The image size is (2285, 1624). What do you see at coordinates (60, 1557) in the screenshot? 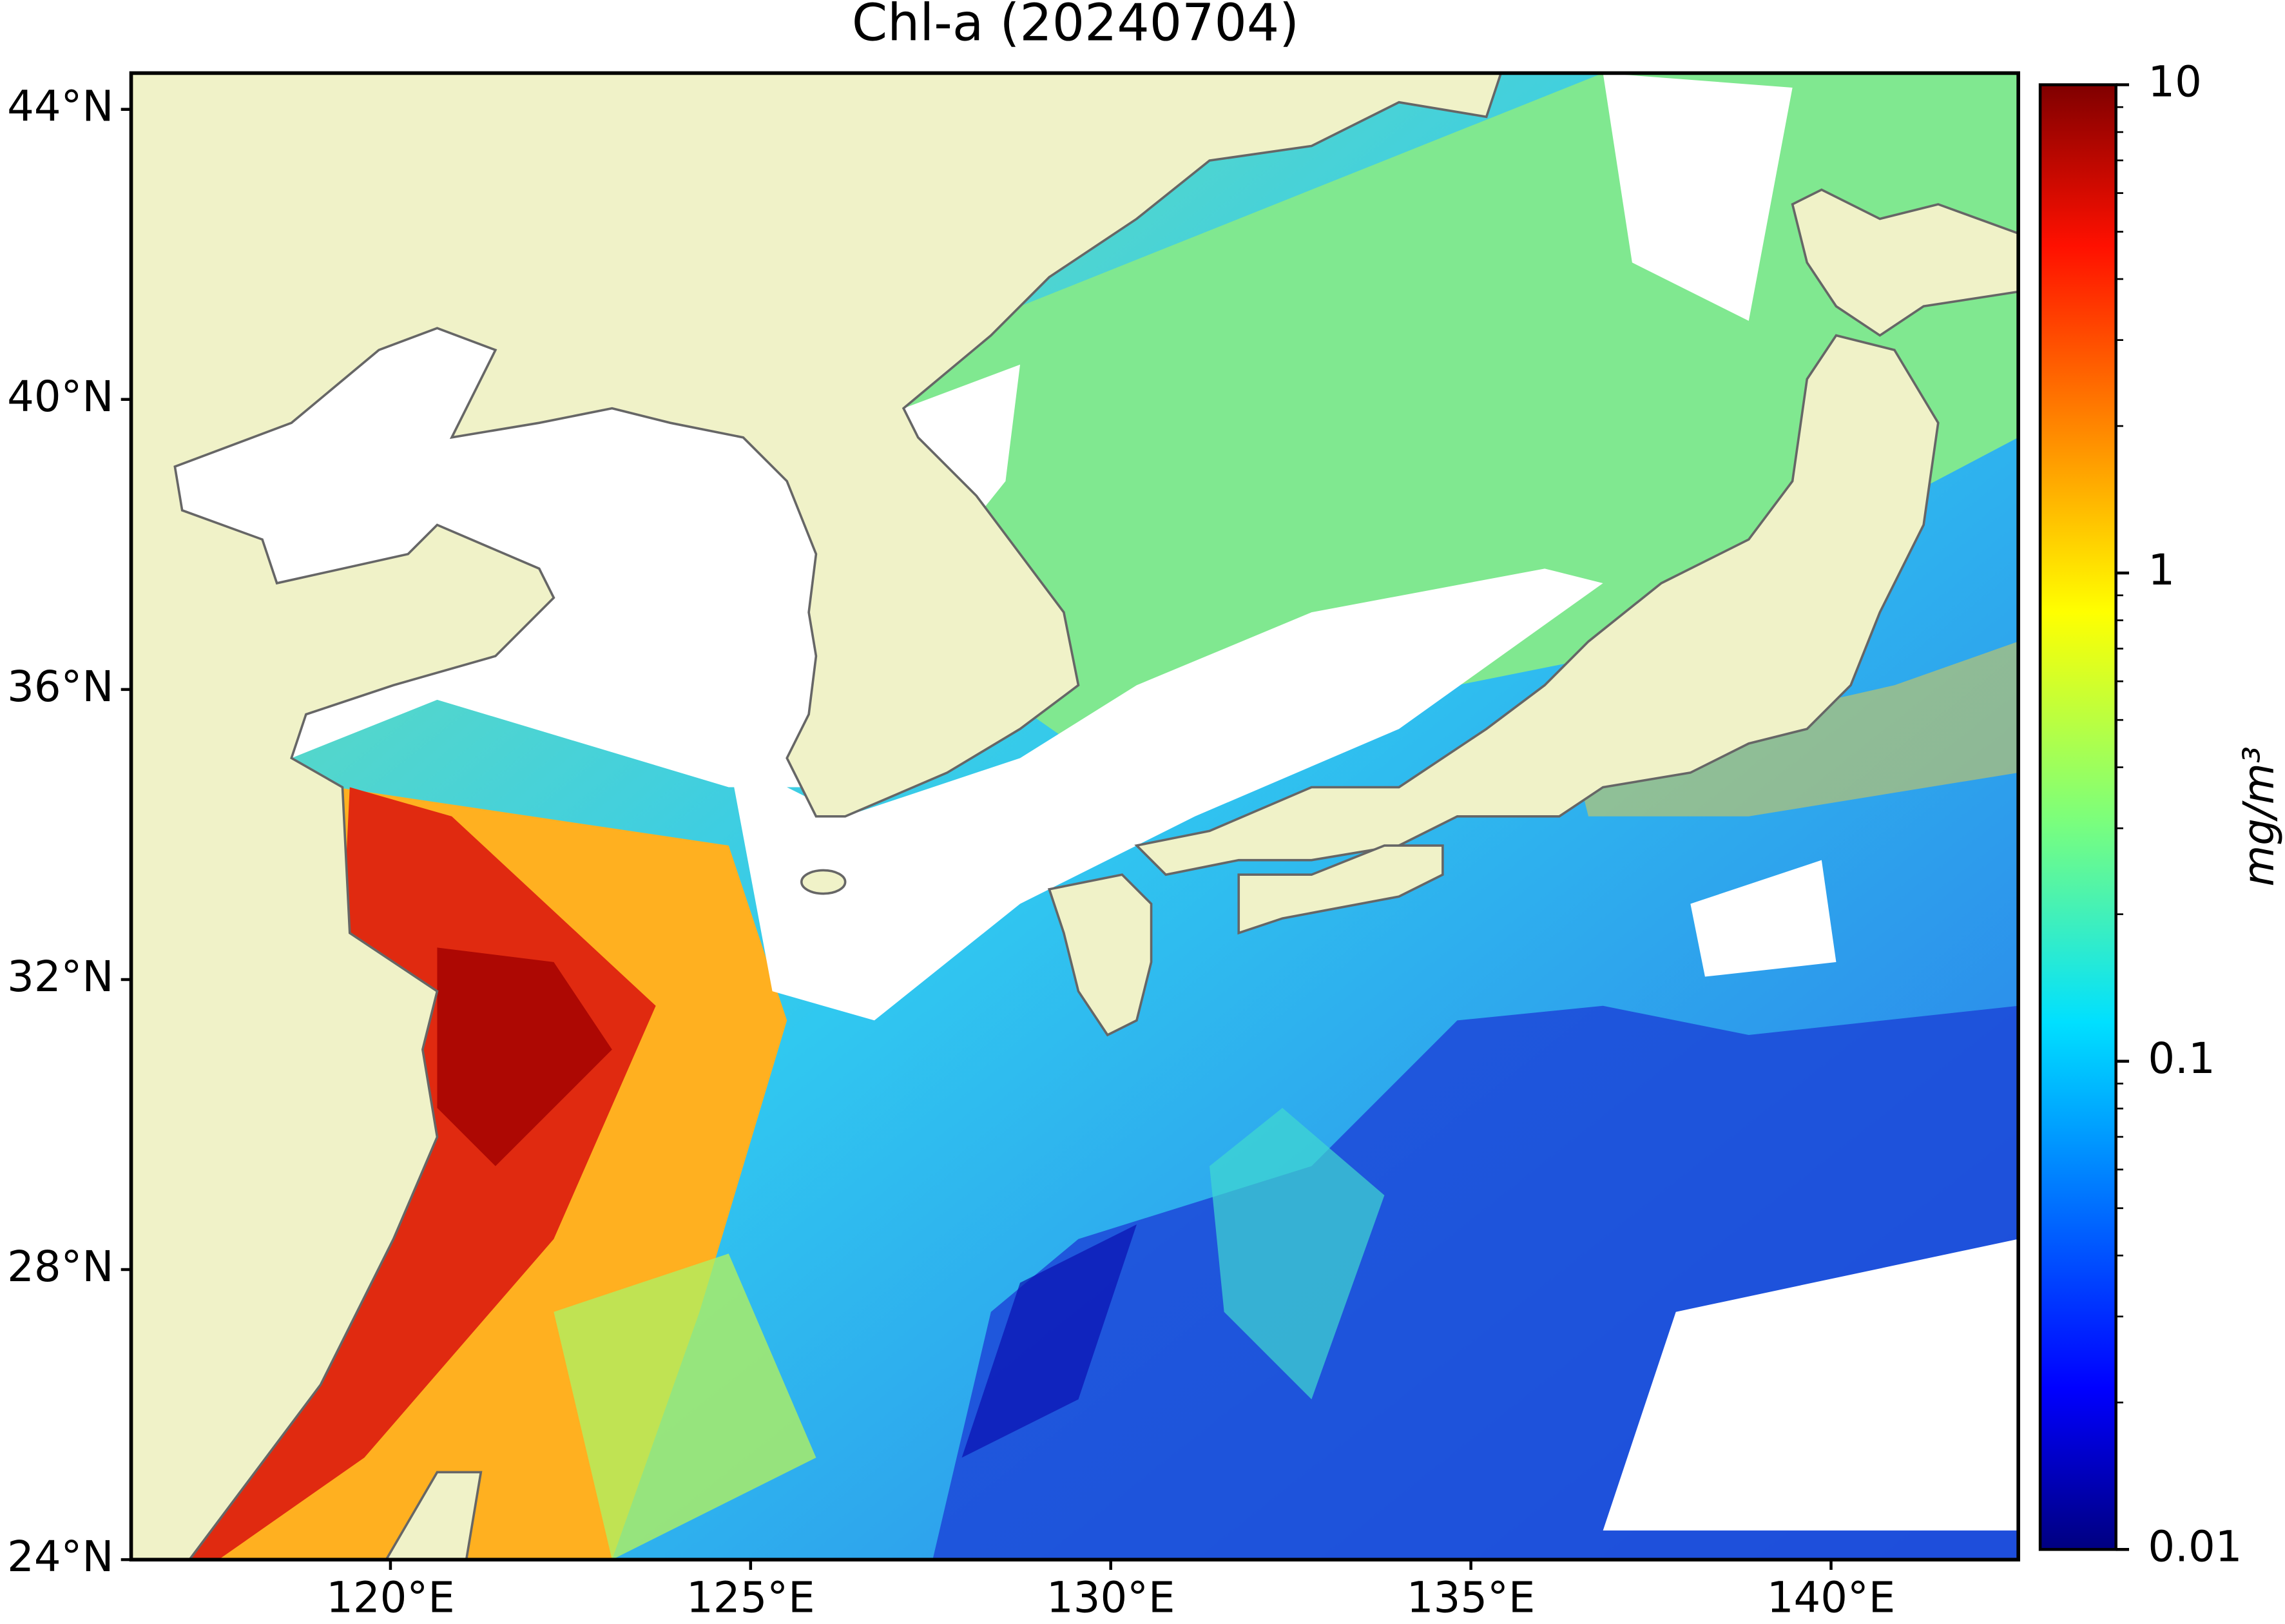
I see `y-tick-label: 24°N` at bounding box center [60, 1557].